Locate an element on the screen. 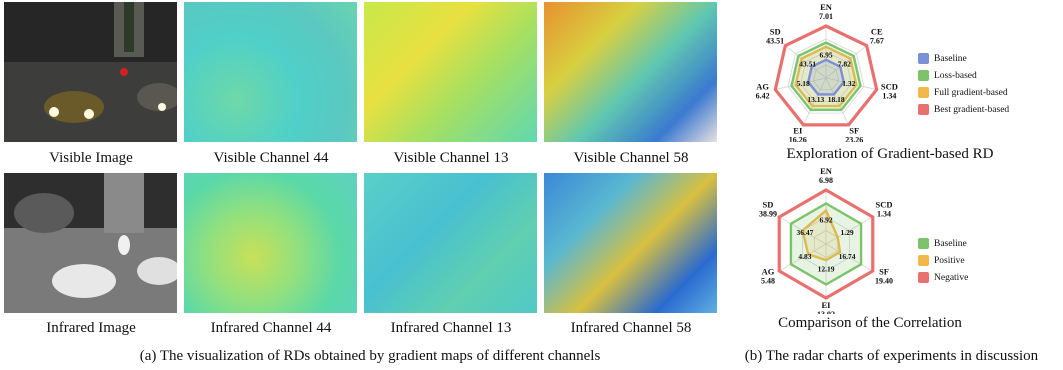 Image resolution: width=1063 pixels, height=370 pixels. inner-value-label: 43.51 is located at coordinates (807, 63).